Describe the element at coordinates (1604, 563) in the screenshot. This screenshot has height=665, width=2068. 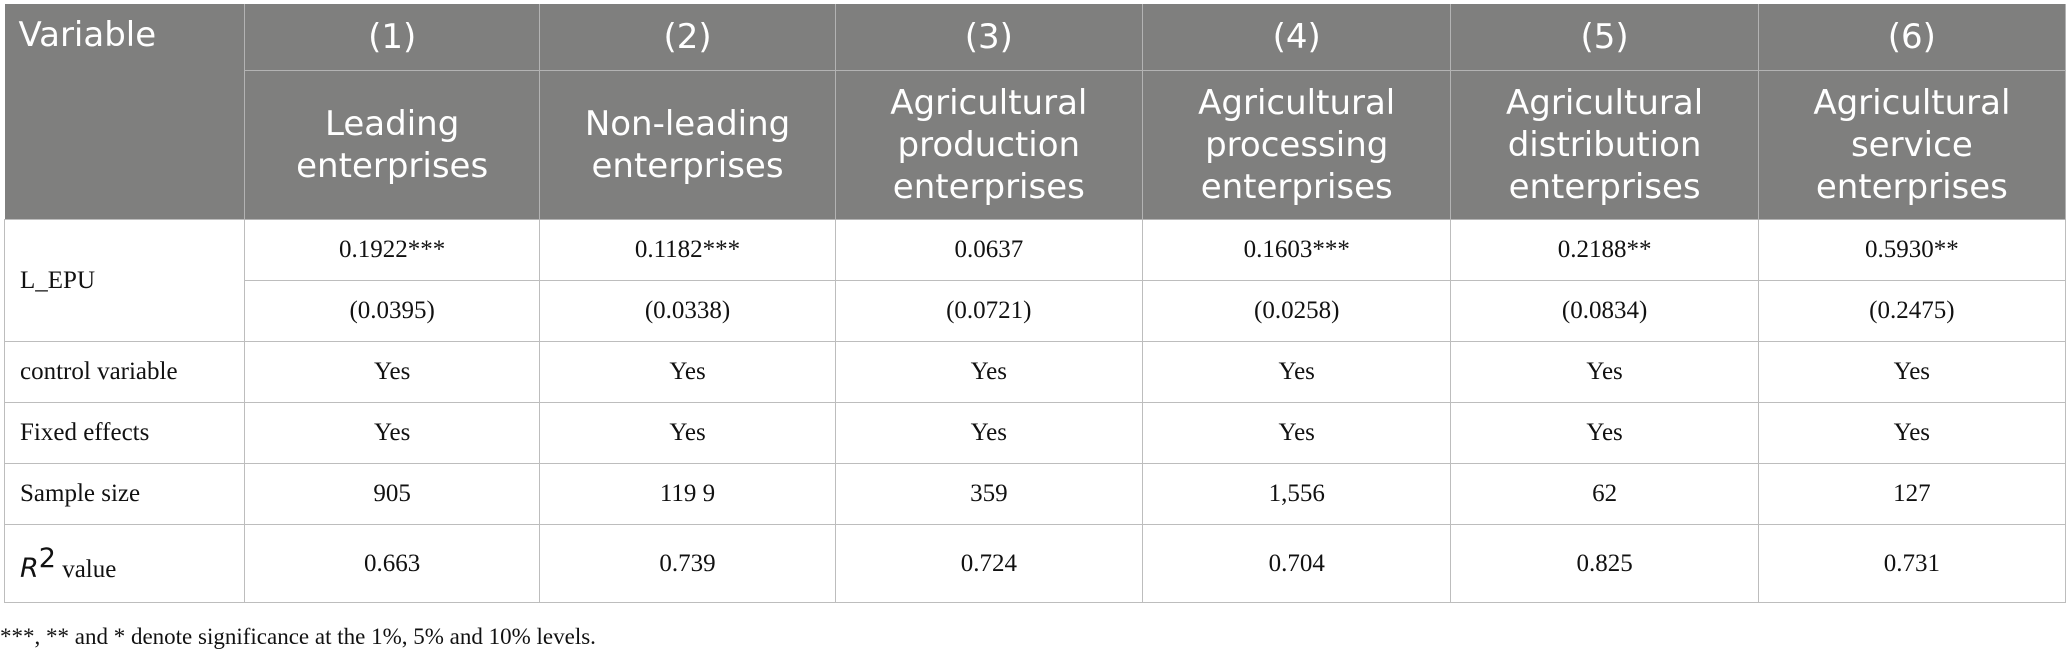
I see `table-cell: 0.825` at that location.